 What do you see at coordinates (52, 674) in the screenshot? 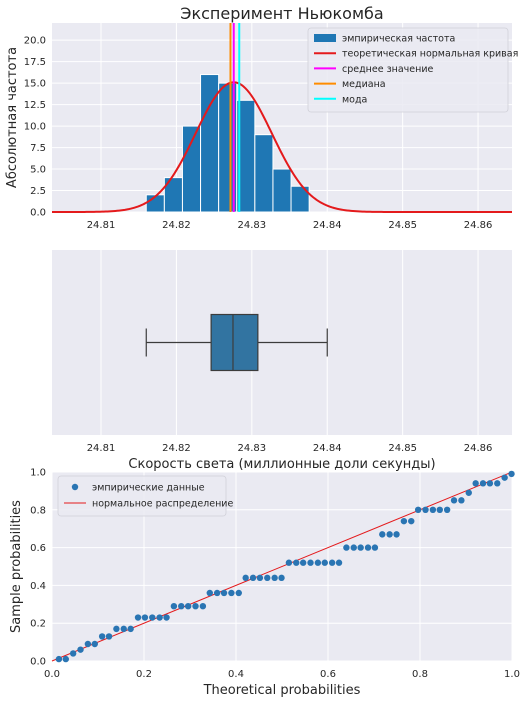
I see `x-tick-label: 0.0` at bounding box center [52, 674].